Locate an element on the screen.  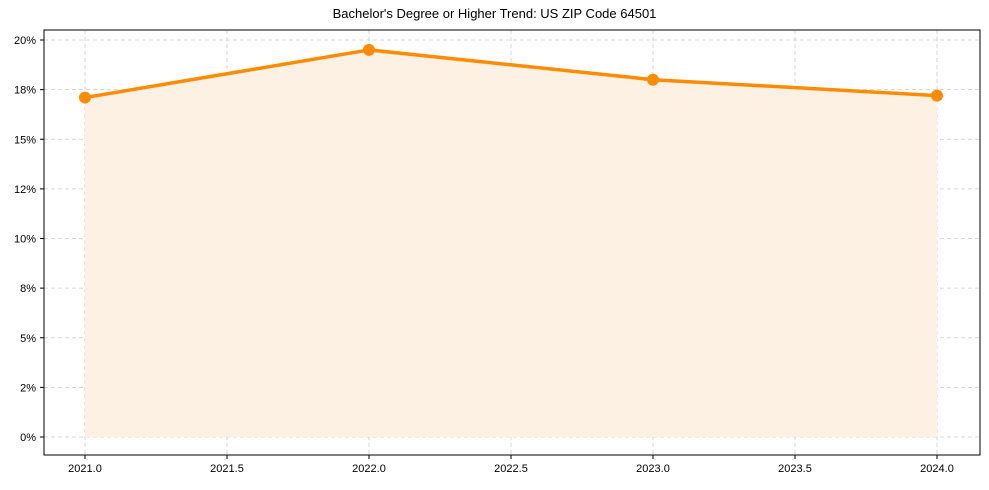
x-tick-label: 2024.0 is located at coordinates (937, 469).